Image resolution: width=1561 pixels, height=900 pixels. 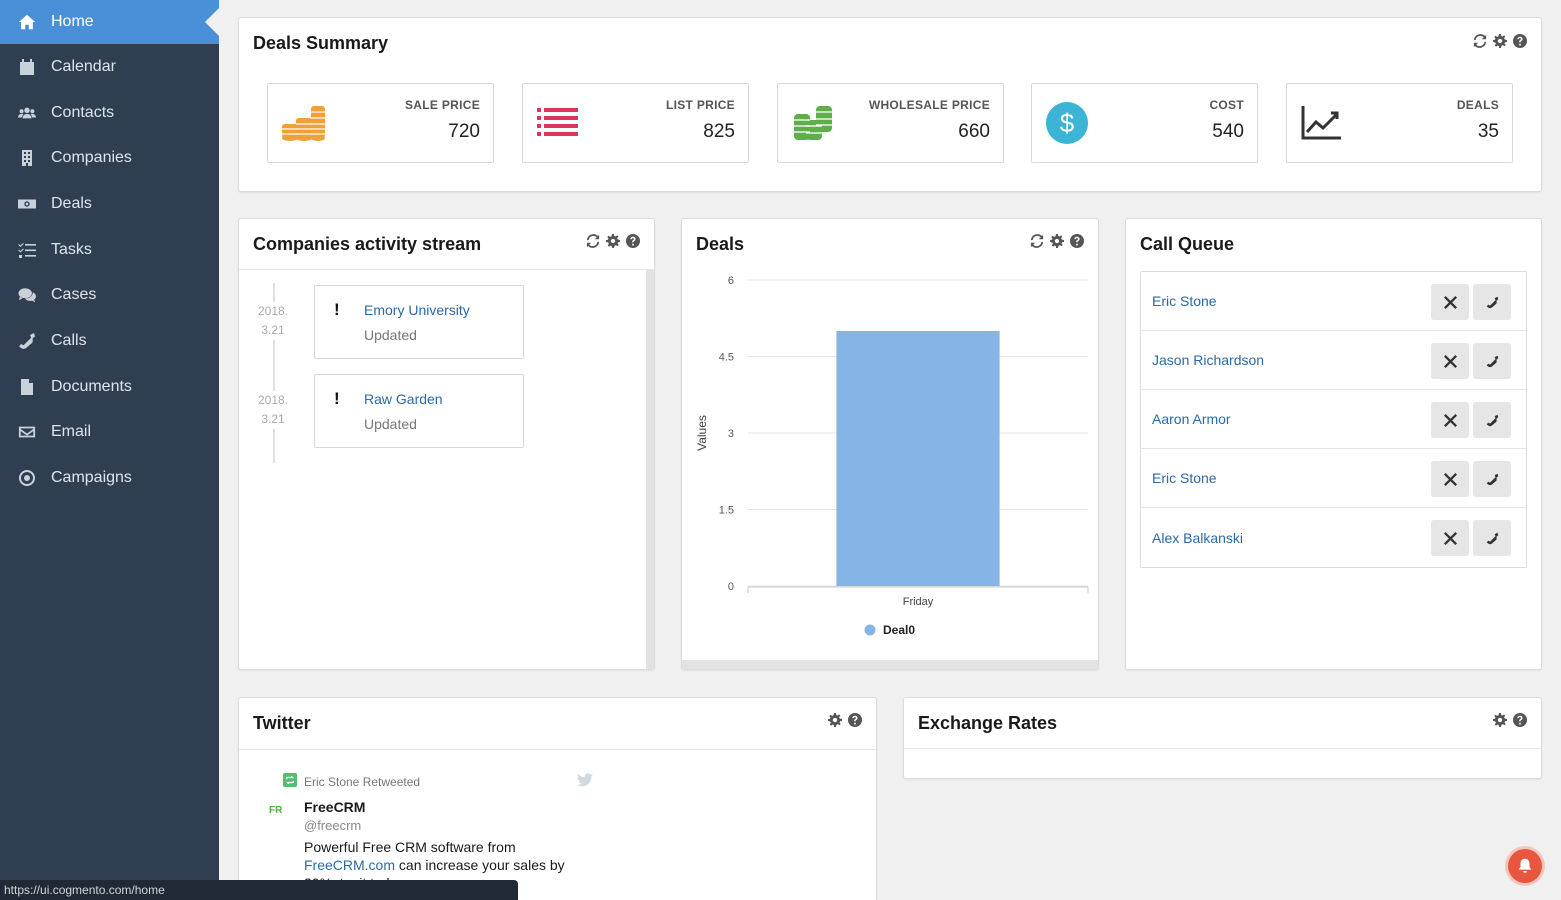 I want to click on sidebar-item-email: Email, so click(x=109, y=433).